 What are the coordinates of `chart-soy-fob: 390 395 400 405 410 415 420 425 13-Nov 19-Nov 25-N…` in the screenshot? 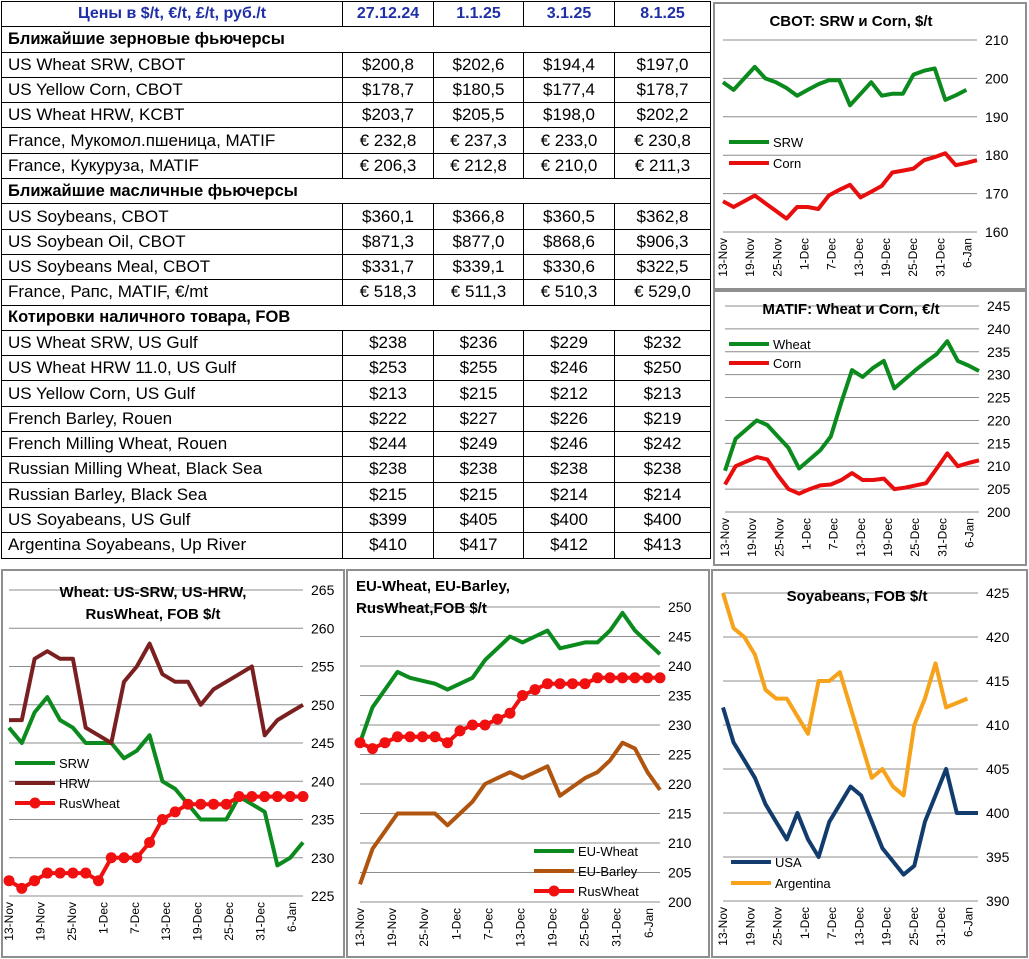 It's located at (863, 765).